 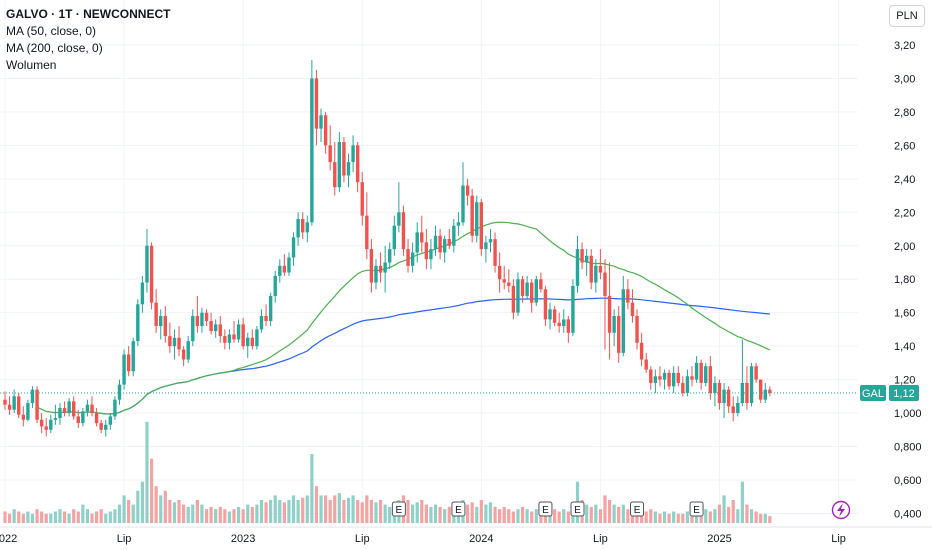 I want to click on y-tick-label: 2,60, so click(x=904, y=146).